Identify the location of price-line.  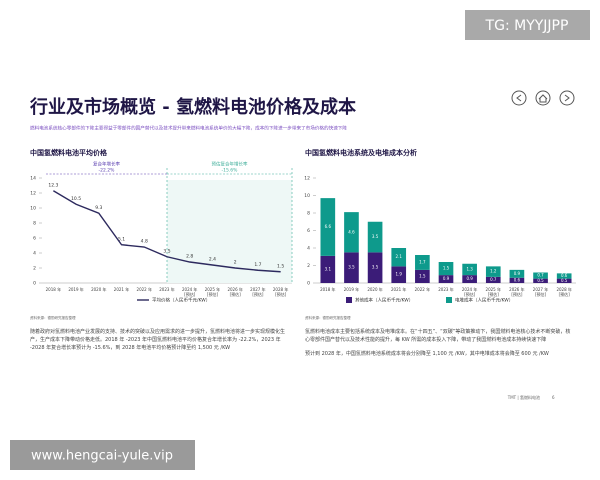
(167, 231).